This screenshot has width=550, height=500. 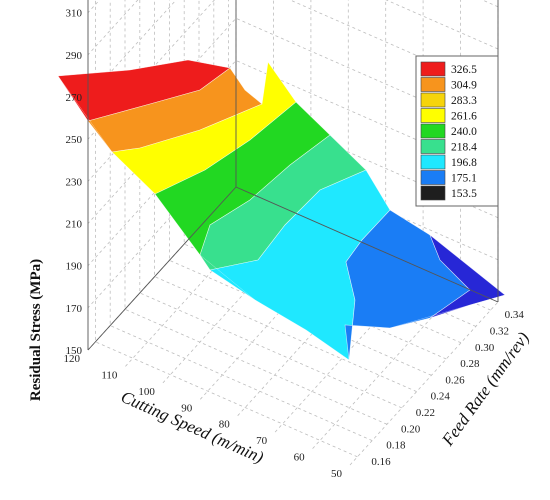 What do you see at coordinates (425, 413) in the screenshot?
I see `y-tick-label: 0.22` at bounding box center [425, 413].